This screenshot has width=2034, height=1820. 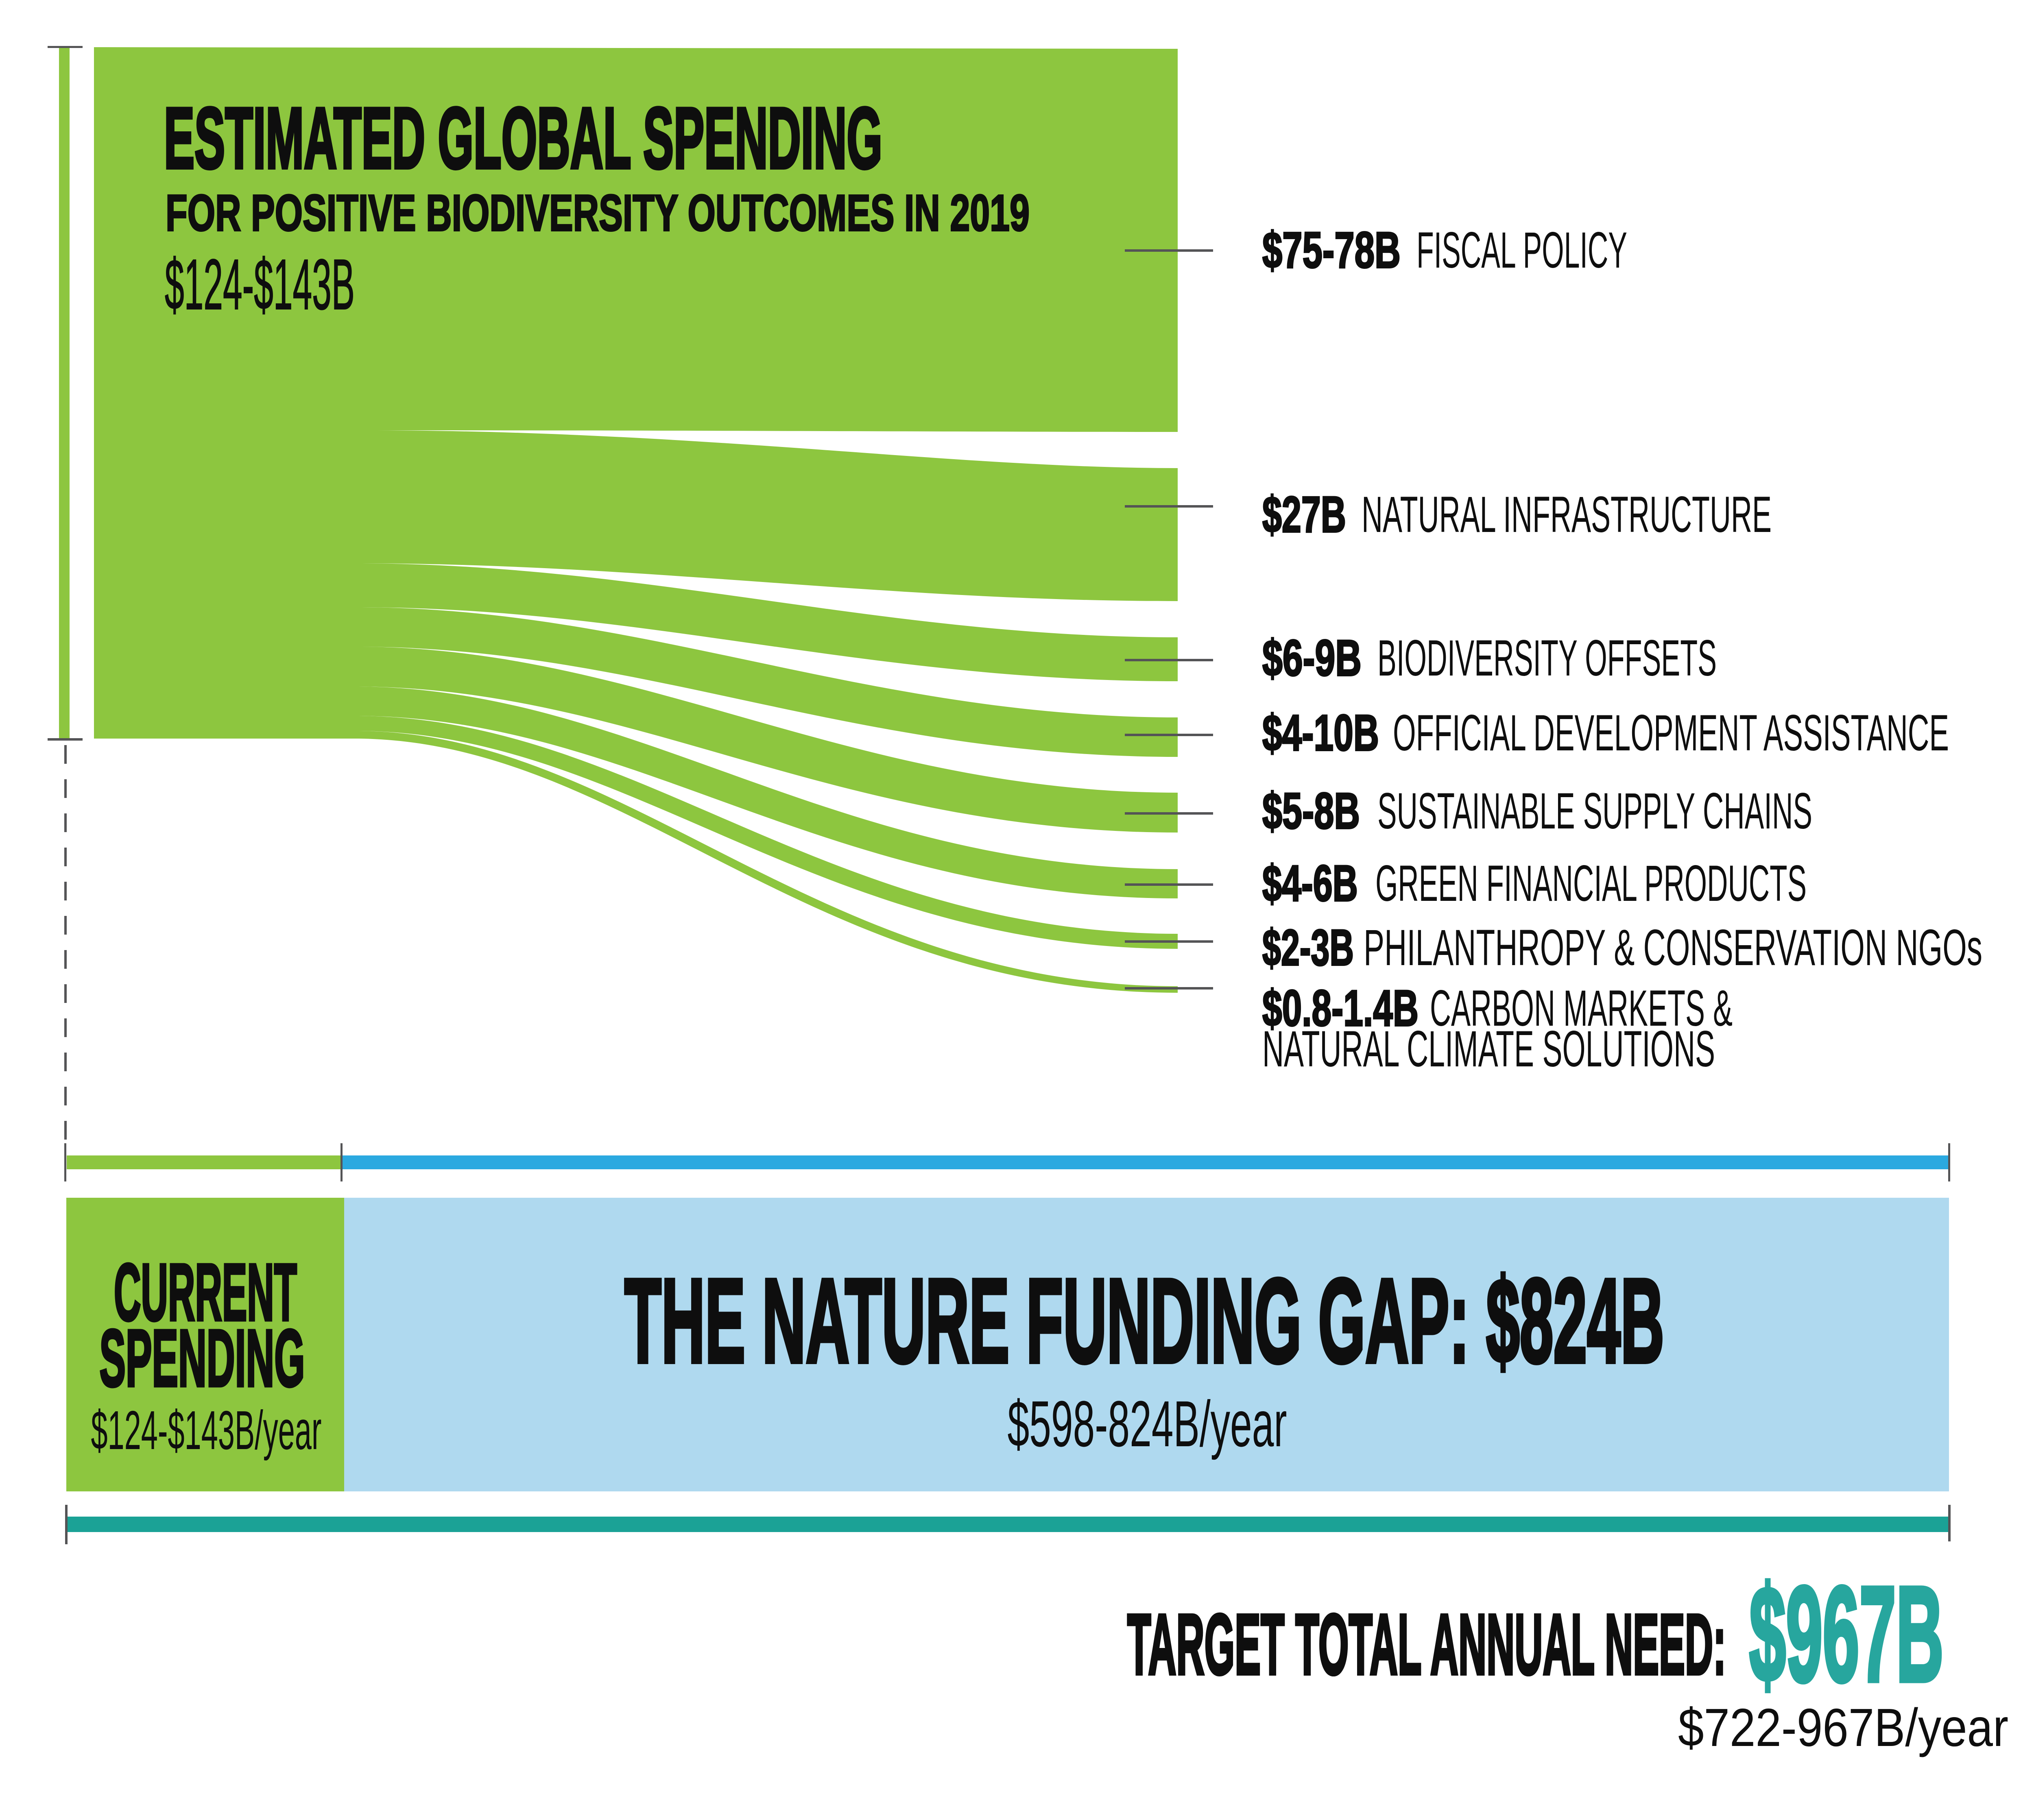 What do you see at coordinates (1547, 659) in the screenshot?
I see `svg-text: BIODIVERSITY OFFSETS` at bounding box center [1547, 659].